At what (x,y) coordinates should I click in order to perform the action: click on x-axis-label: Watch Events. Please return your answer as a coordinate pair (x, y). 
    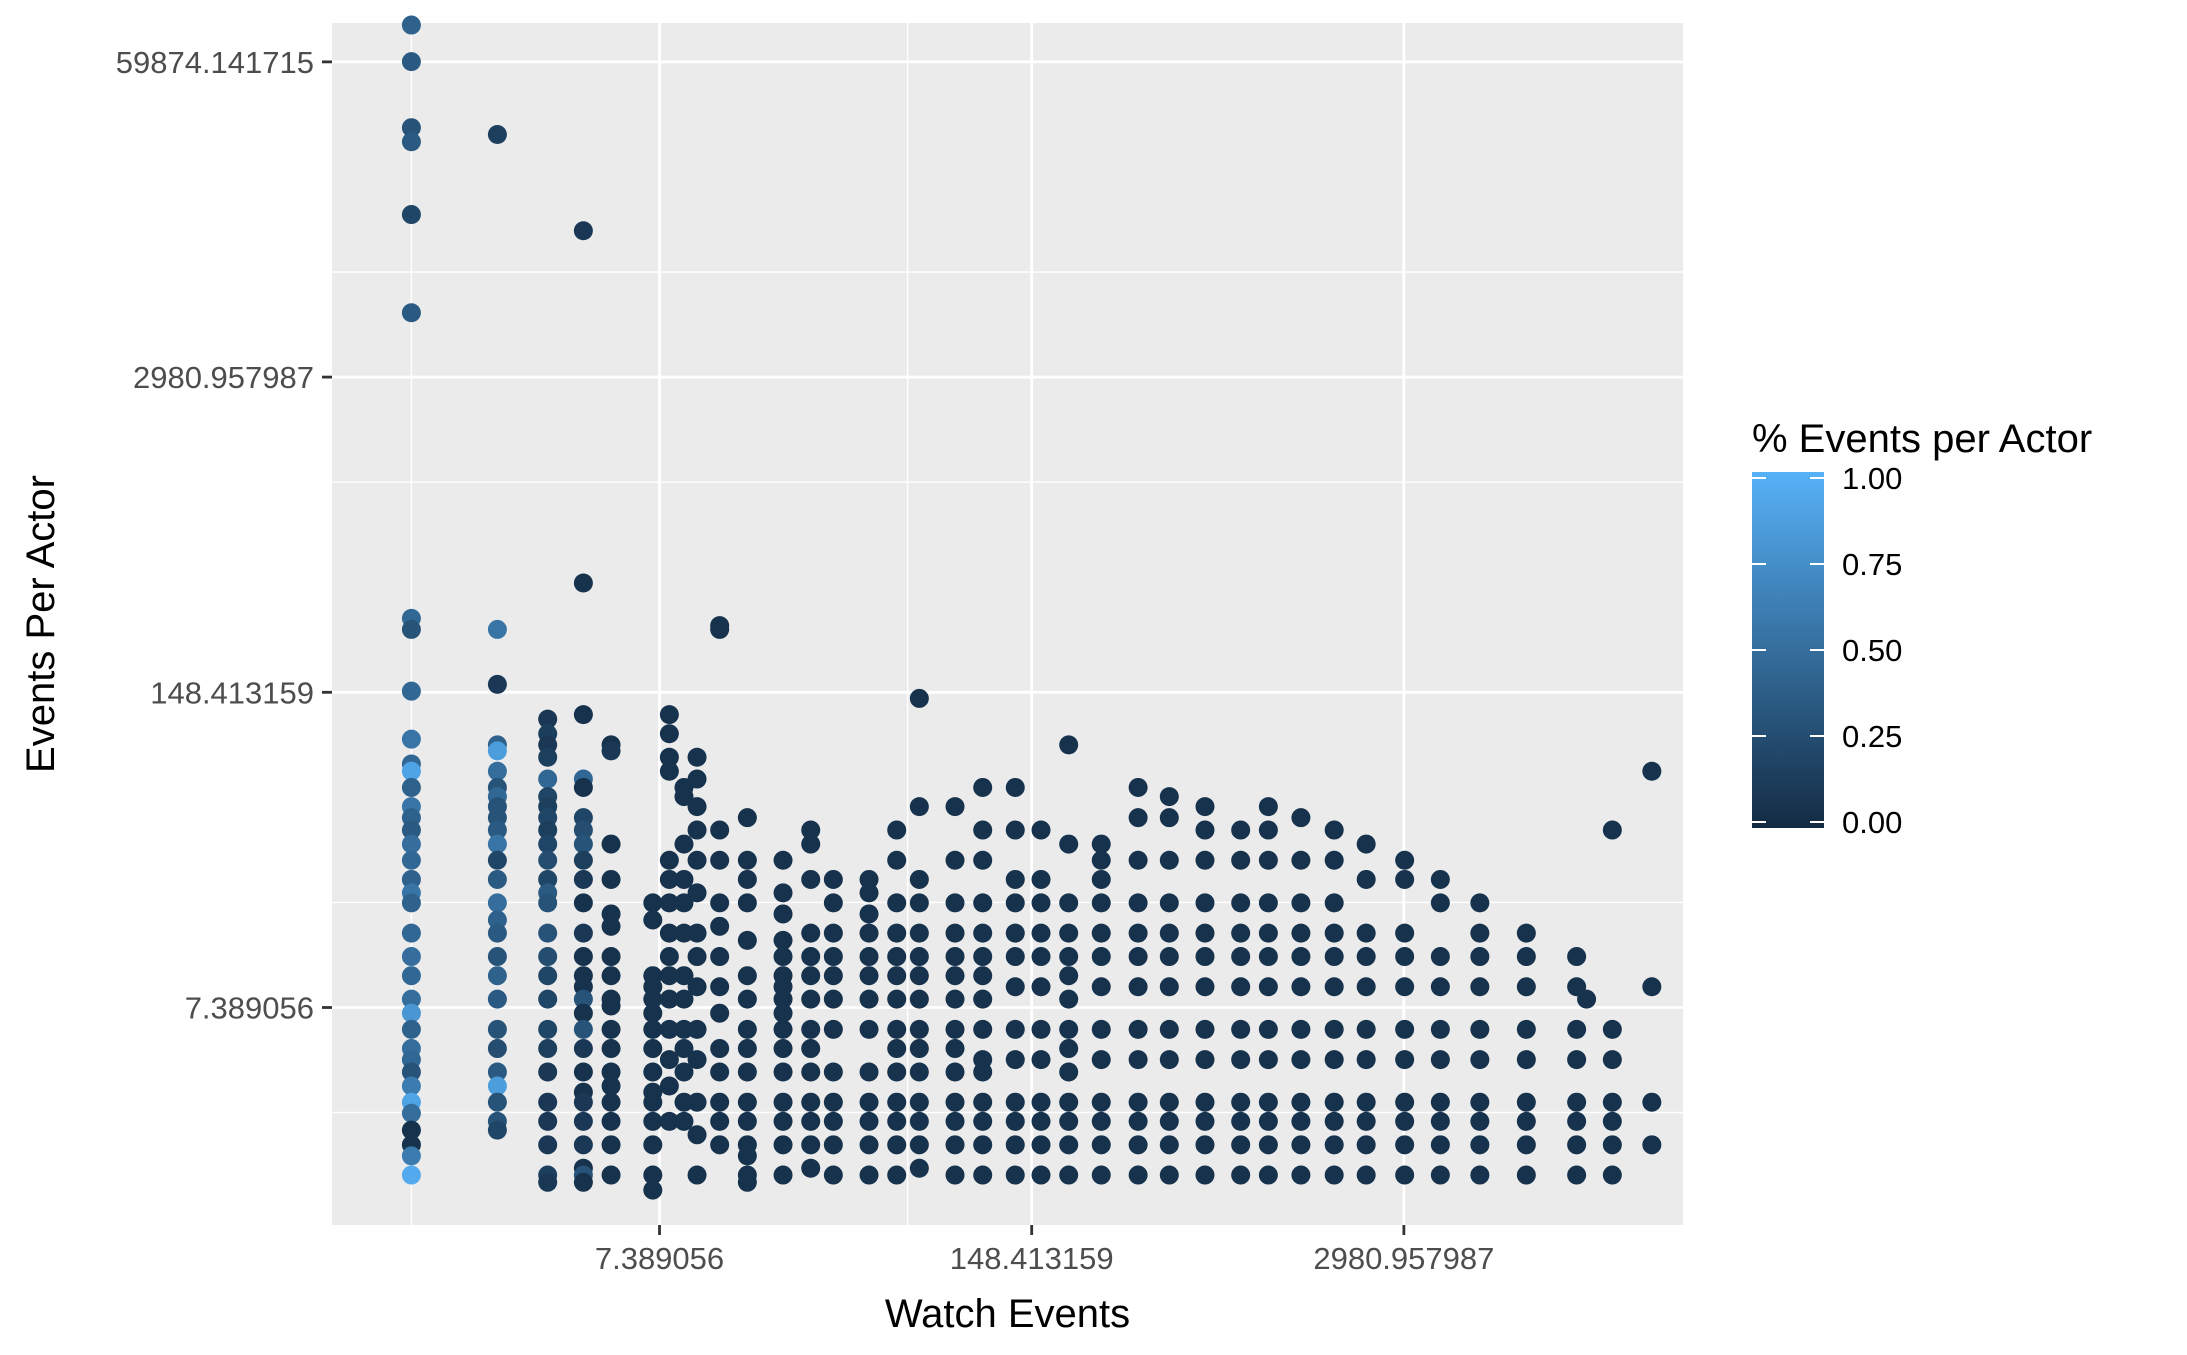
    Looking at the image, I should click on (1007, 1314).